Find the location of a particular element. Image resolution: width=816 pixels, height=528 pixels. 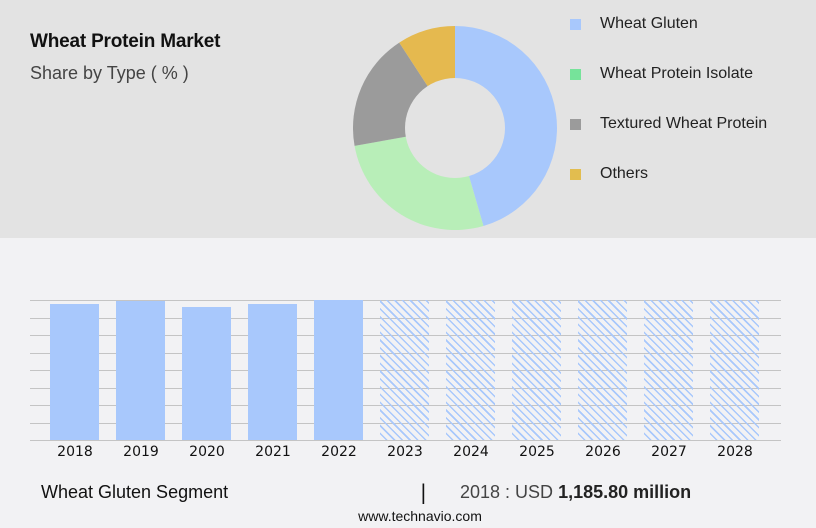

segment-year-prefix: 2018 : USD is located at coordinates (507, 492).